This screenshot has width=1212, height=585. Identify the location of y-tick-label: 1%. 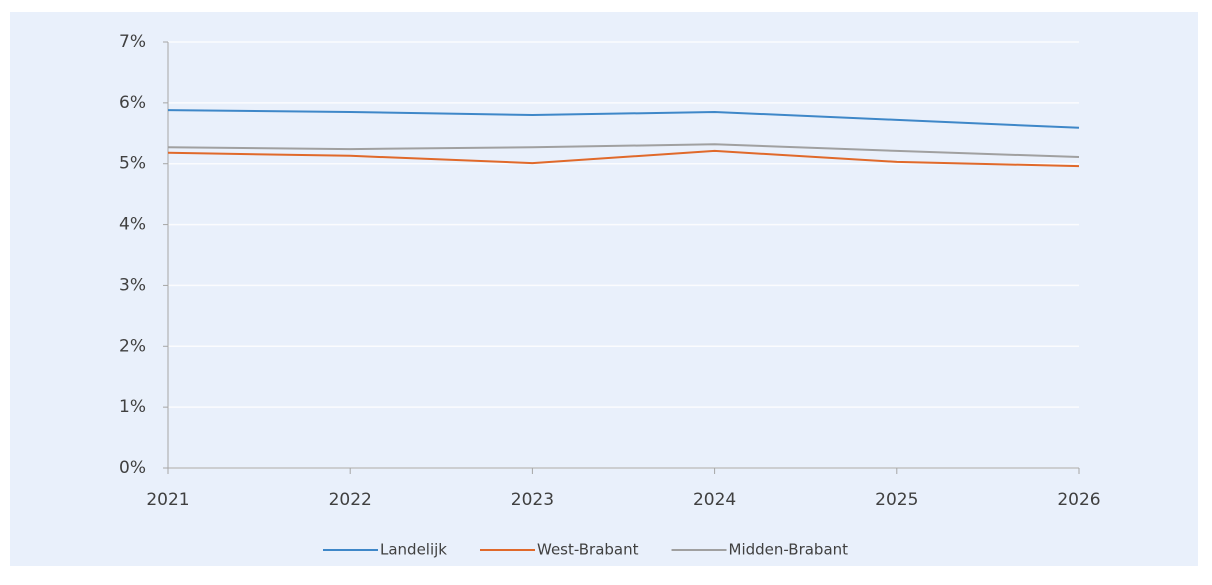
(132, 407).